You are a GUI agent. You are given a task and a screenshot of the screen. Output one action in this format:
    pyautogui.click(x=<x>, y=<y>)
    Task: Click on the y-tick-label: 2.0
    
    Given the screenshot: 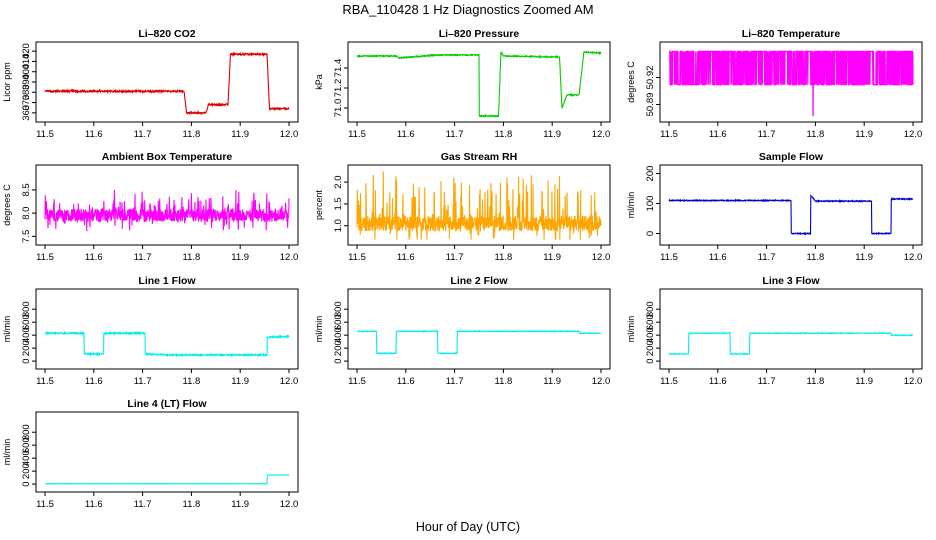 What is the action you would take?
    pyautogui.click(x=338, y=181)
    